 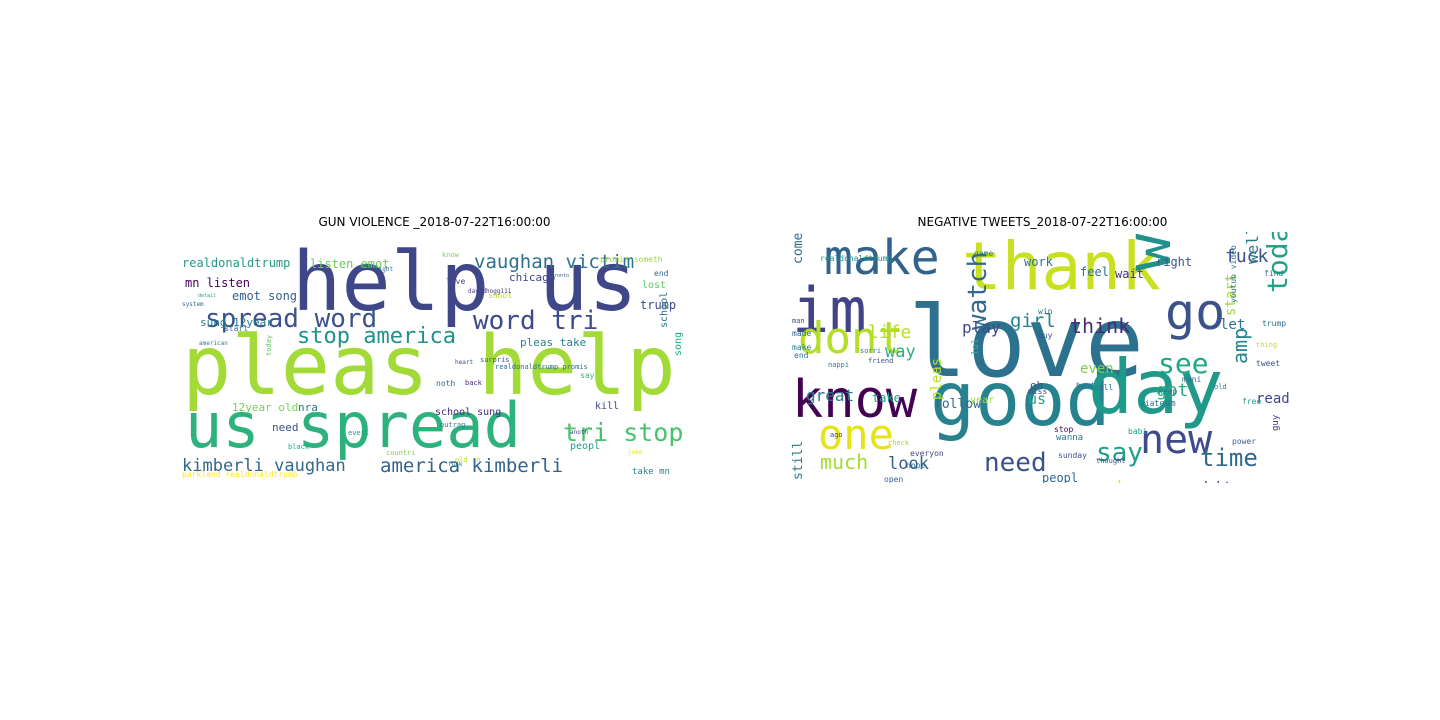 What do you see at coordinates (829, 310) in the screenshot?
I see `word-cloud-term: im` at bounding box center [829, 310].